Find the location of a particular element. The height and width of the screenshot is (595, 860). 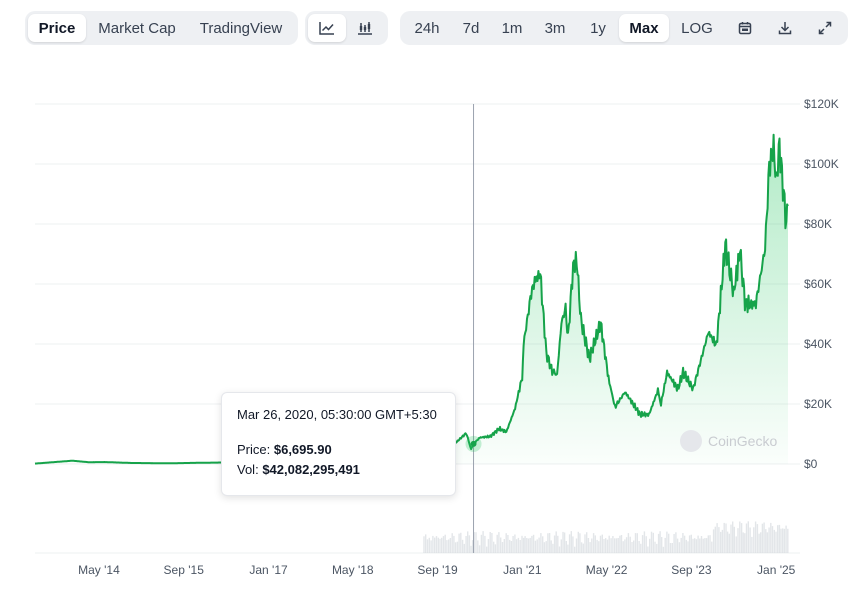

expand-button is located at coordinates (825, 28).